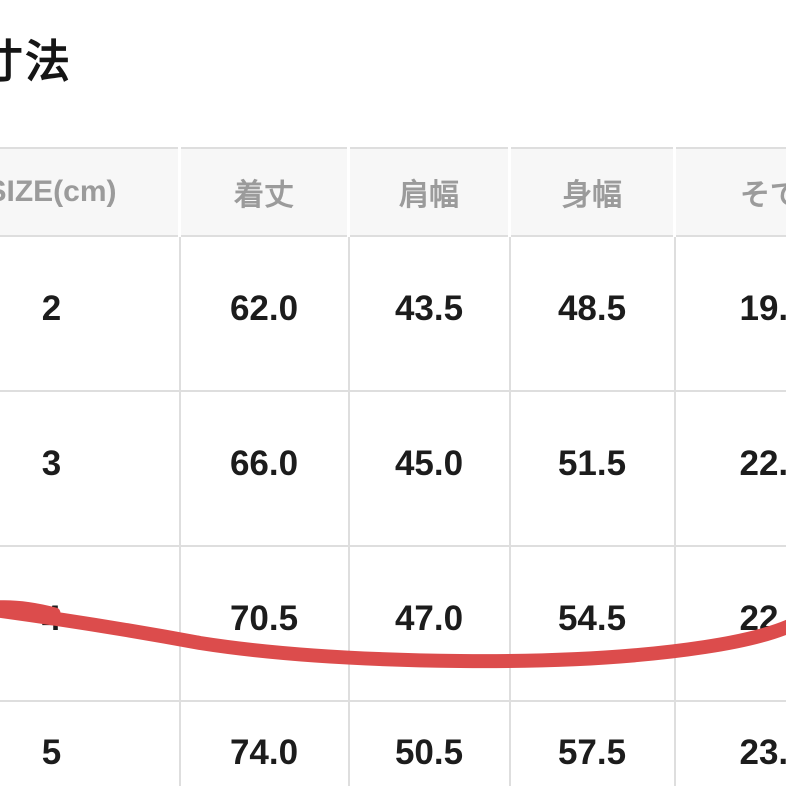 The image size is (786, 786). What do you see at coordinates (264, 468) in the screenshot?
I see `cell-length: 66.0` at bounding box center [264, 468].